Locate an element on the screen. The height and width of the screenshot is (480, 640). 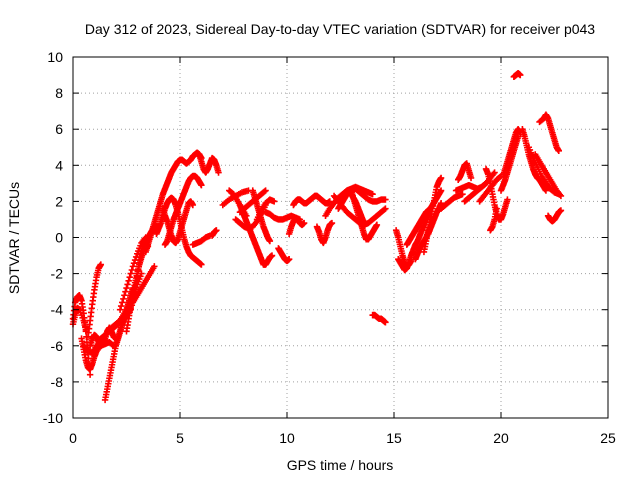
x-tick-label: 15 is located at coordinates (394, 438).